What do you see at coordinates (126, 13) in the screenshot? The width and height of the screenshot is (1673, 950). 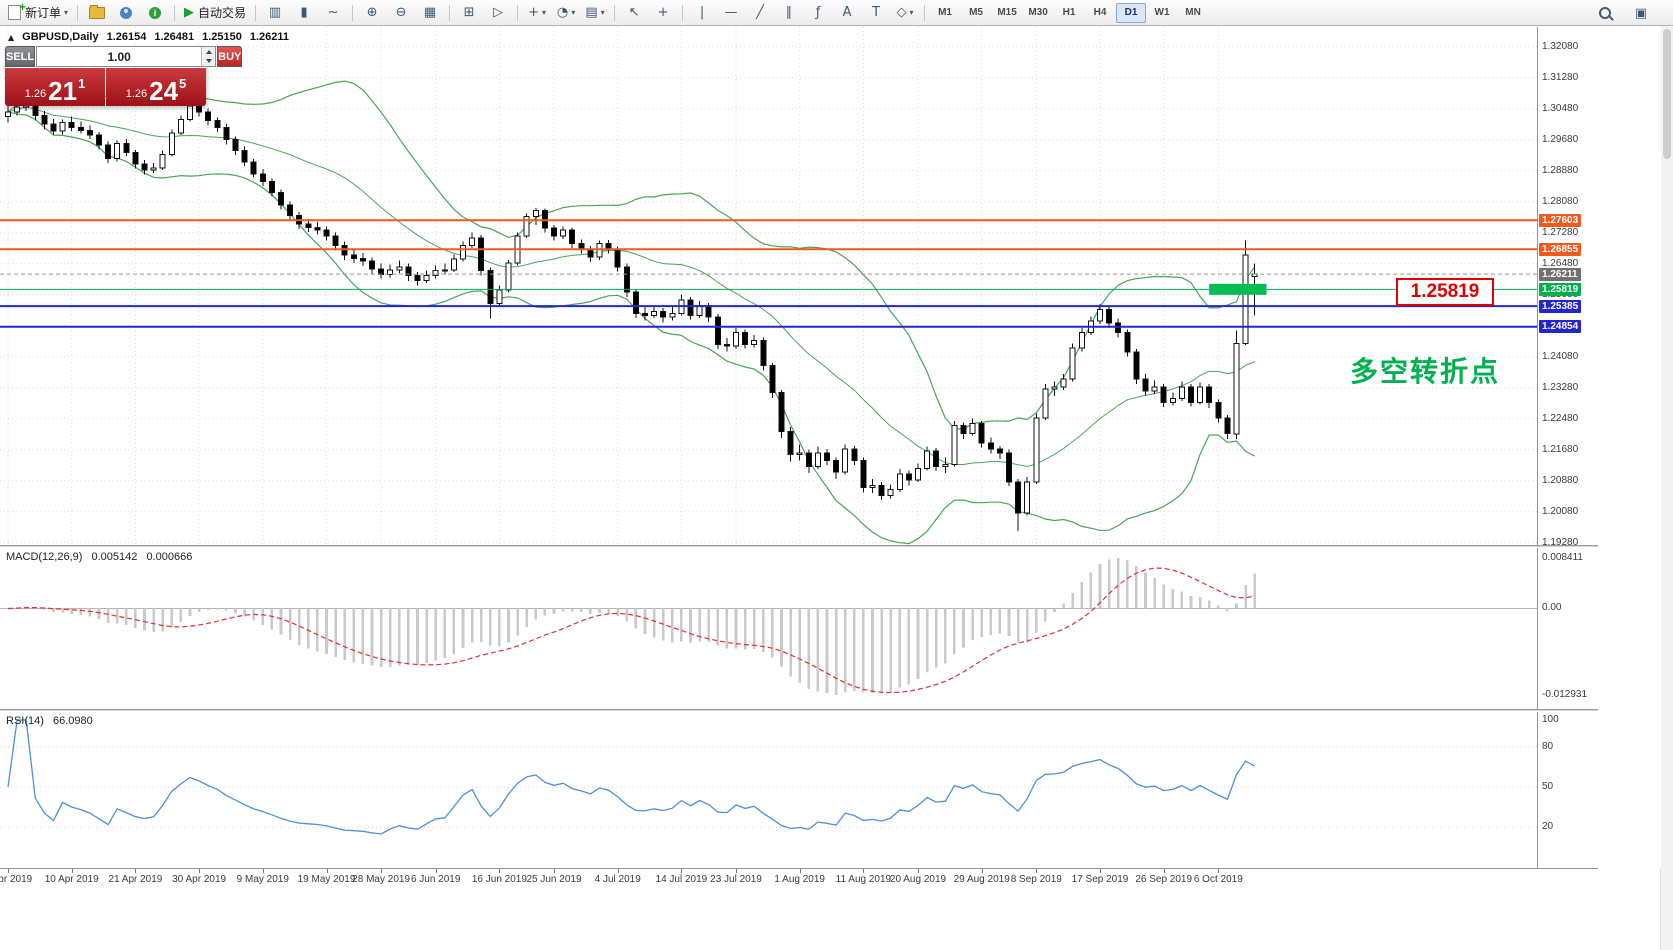 I see `market-watch-icon` at bounding box center [126, 13].